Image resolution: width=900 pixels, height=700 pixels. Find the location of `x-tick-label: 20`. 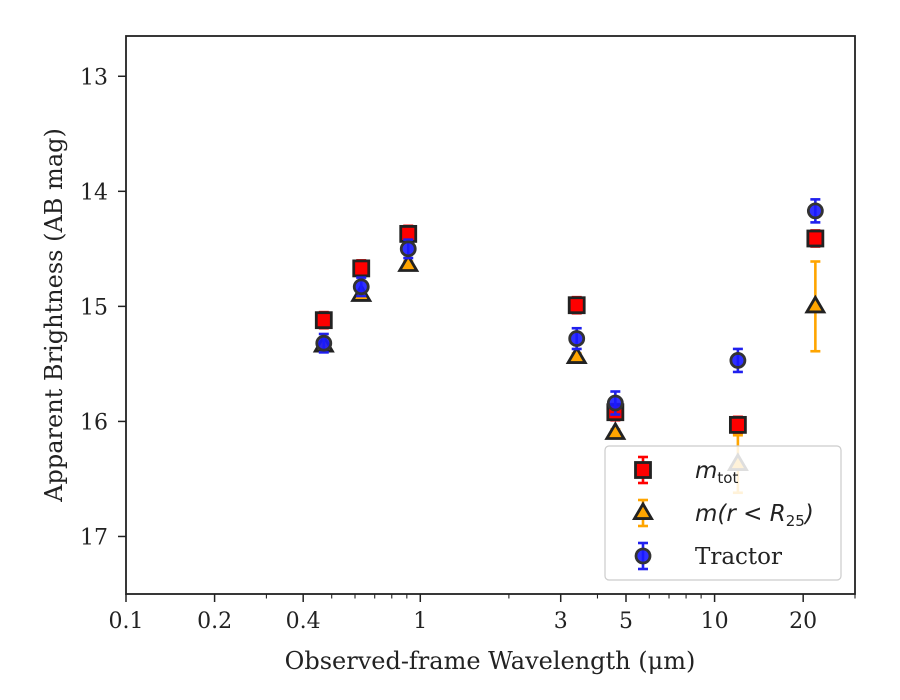

x-tick-label: 20 is located at coordinates (803, 621).